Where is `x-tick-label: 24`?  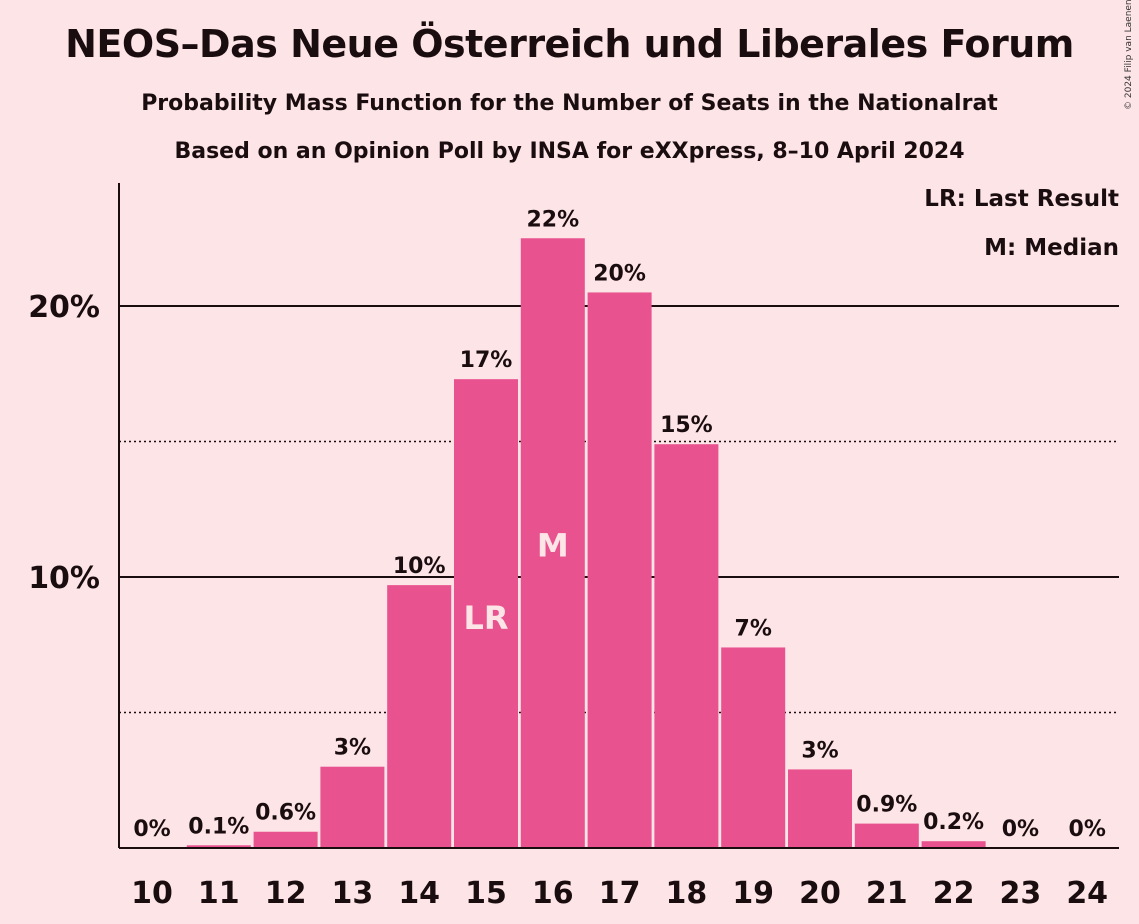
x-tick-label: 24 is located at coordinates (1087, 893).